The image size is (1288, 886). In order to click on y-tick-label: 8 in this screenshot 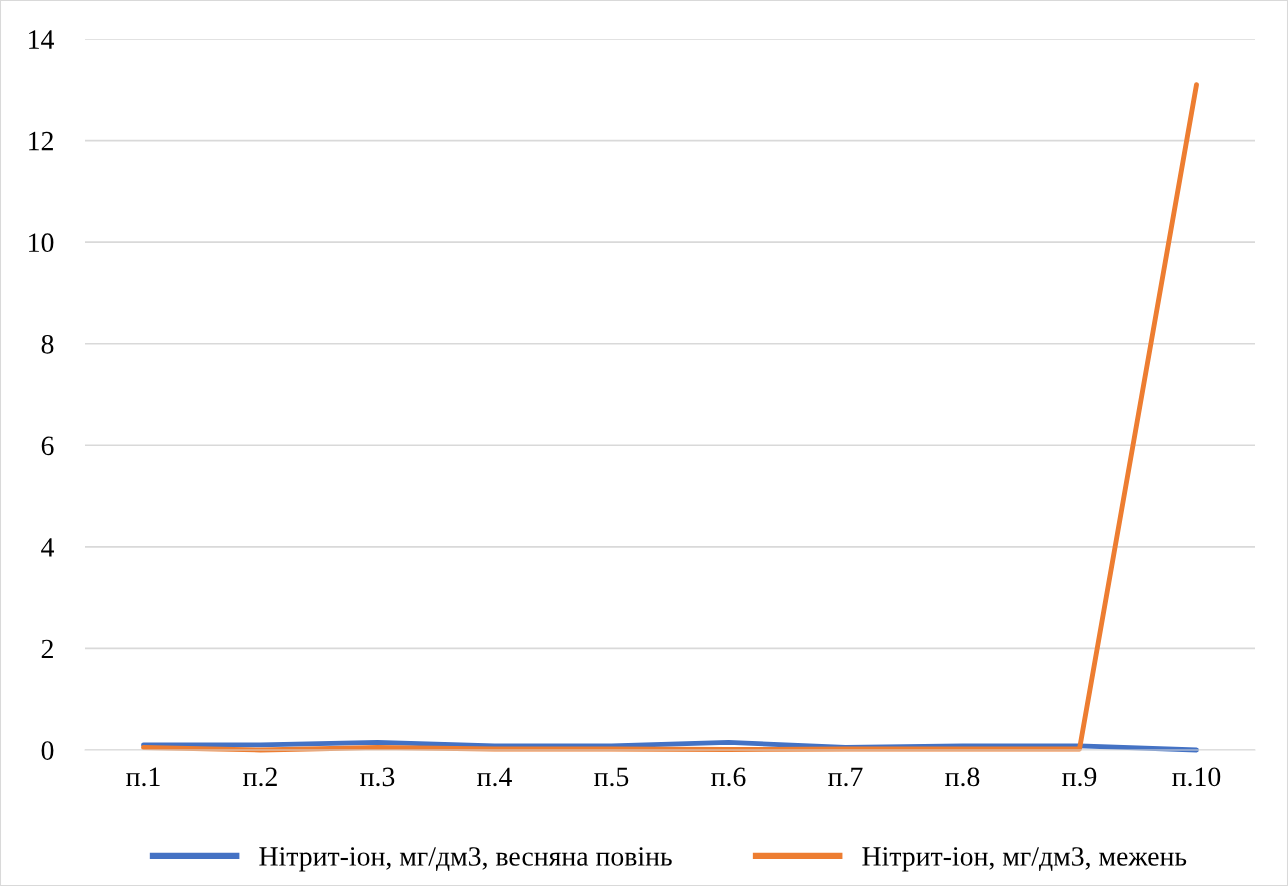, I will do `click(47, 344)`.